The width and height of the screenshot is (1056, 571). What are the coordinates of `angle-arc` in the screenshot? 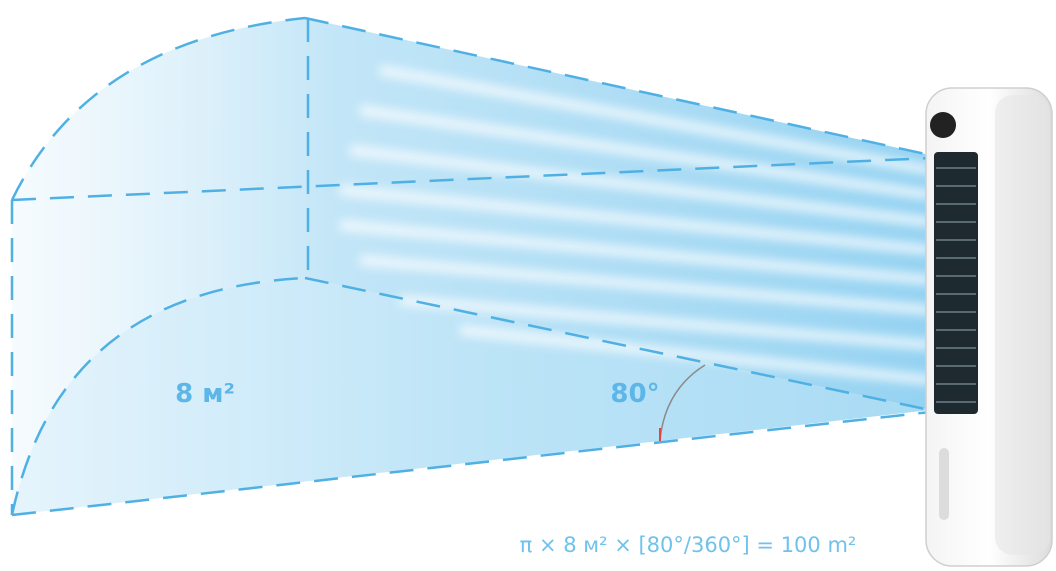 It's located at (682, 402).